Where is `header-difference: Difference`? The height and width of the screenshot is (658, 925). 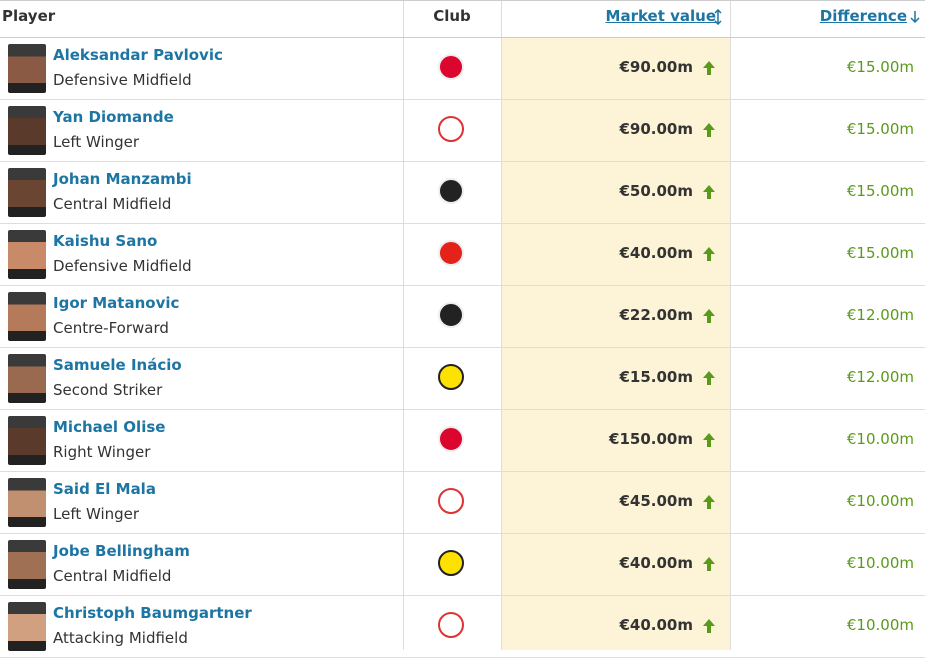 header-difference: Difference is located at coordinates (863, 16).